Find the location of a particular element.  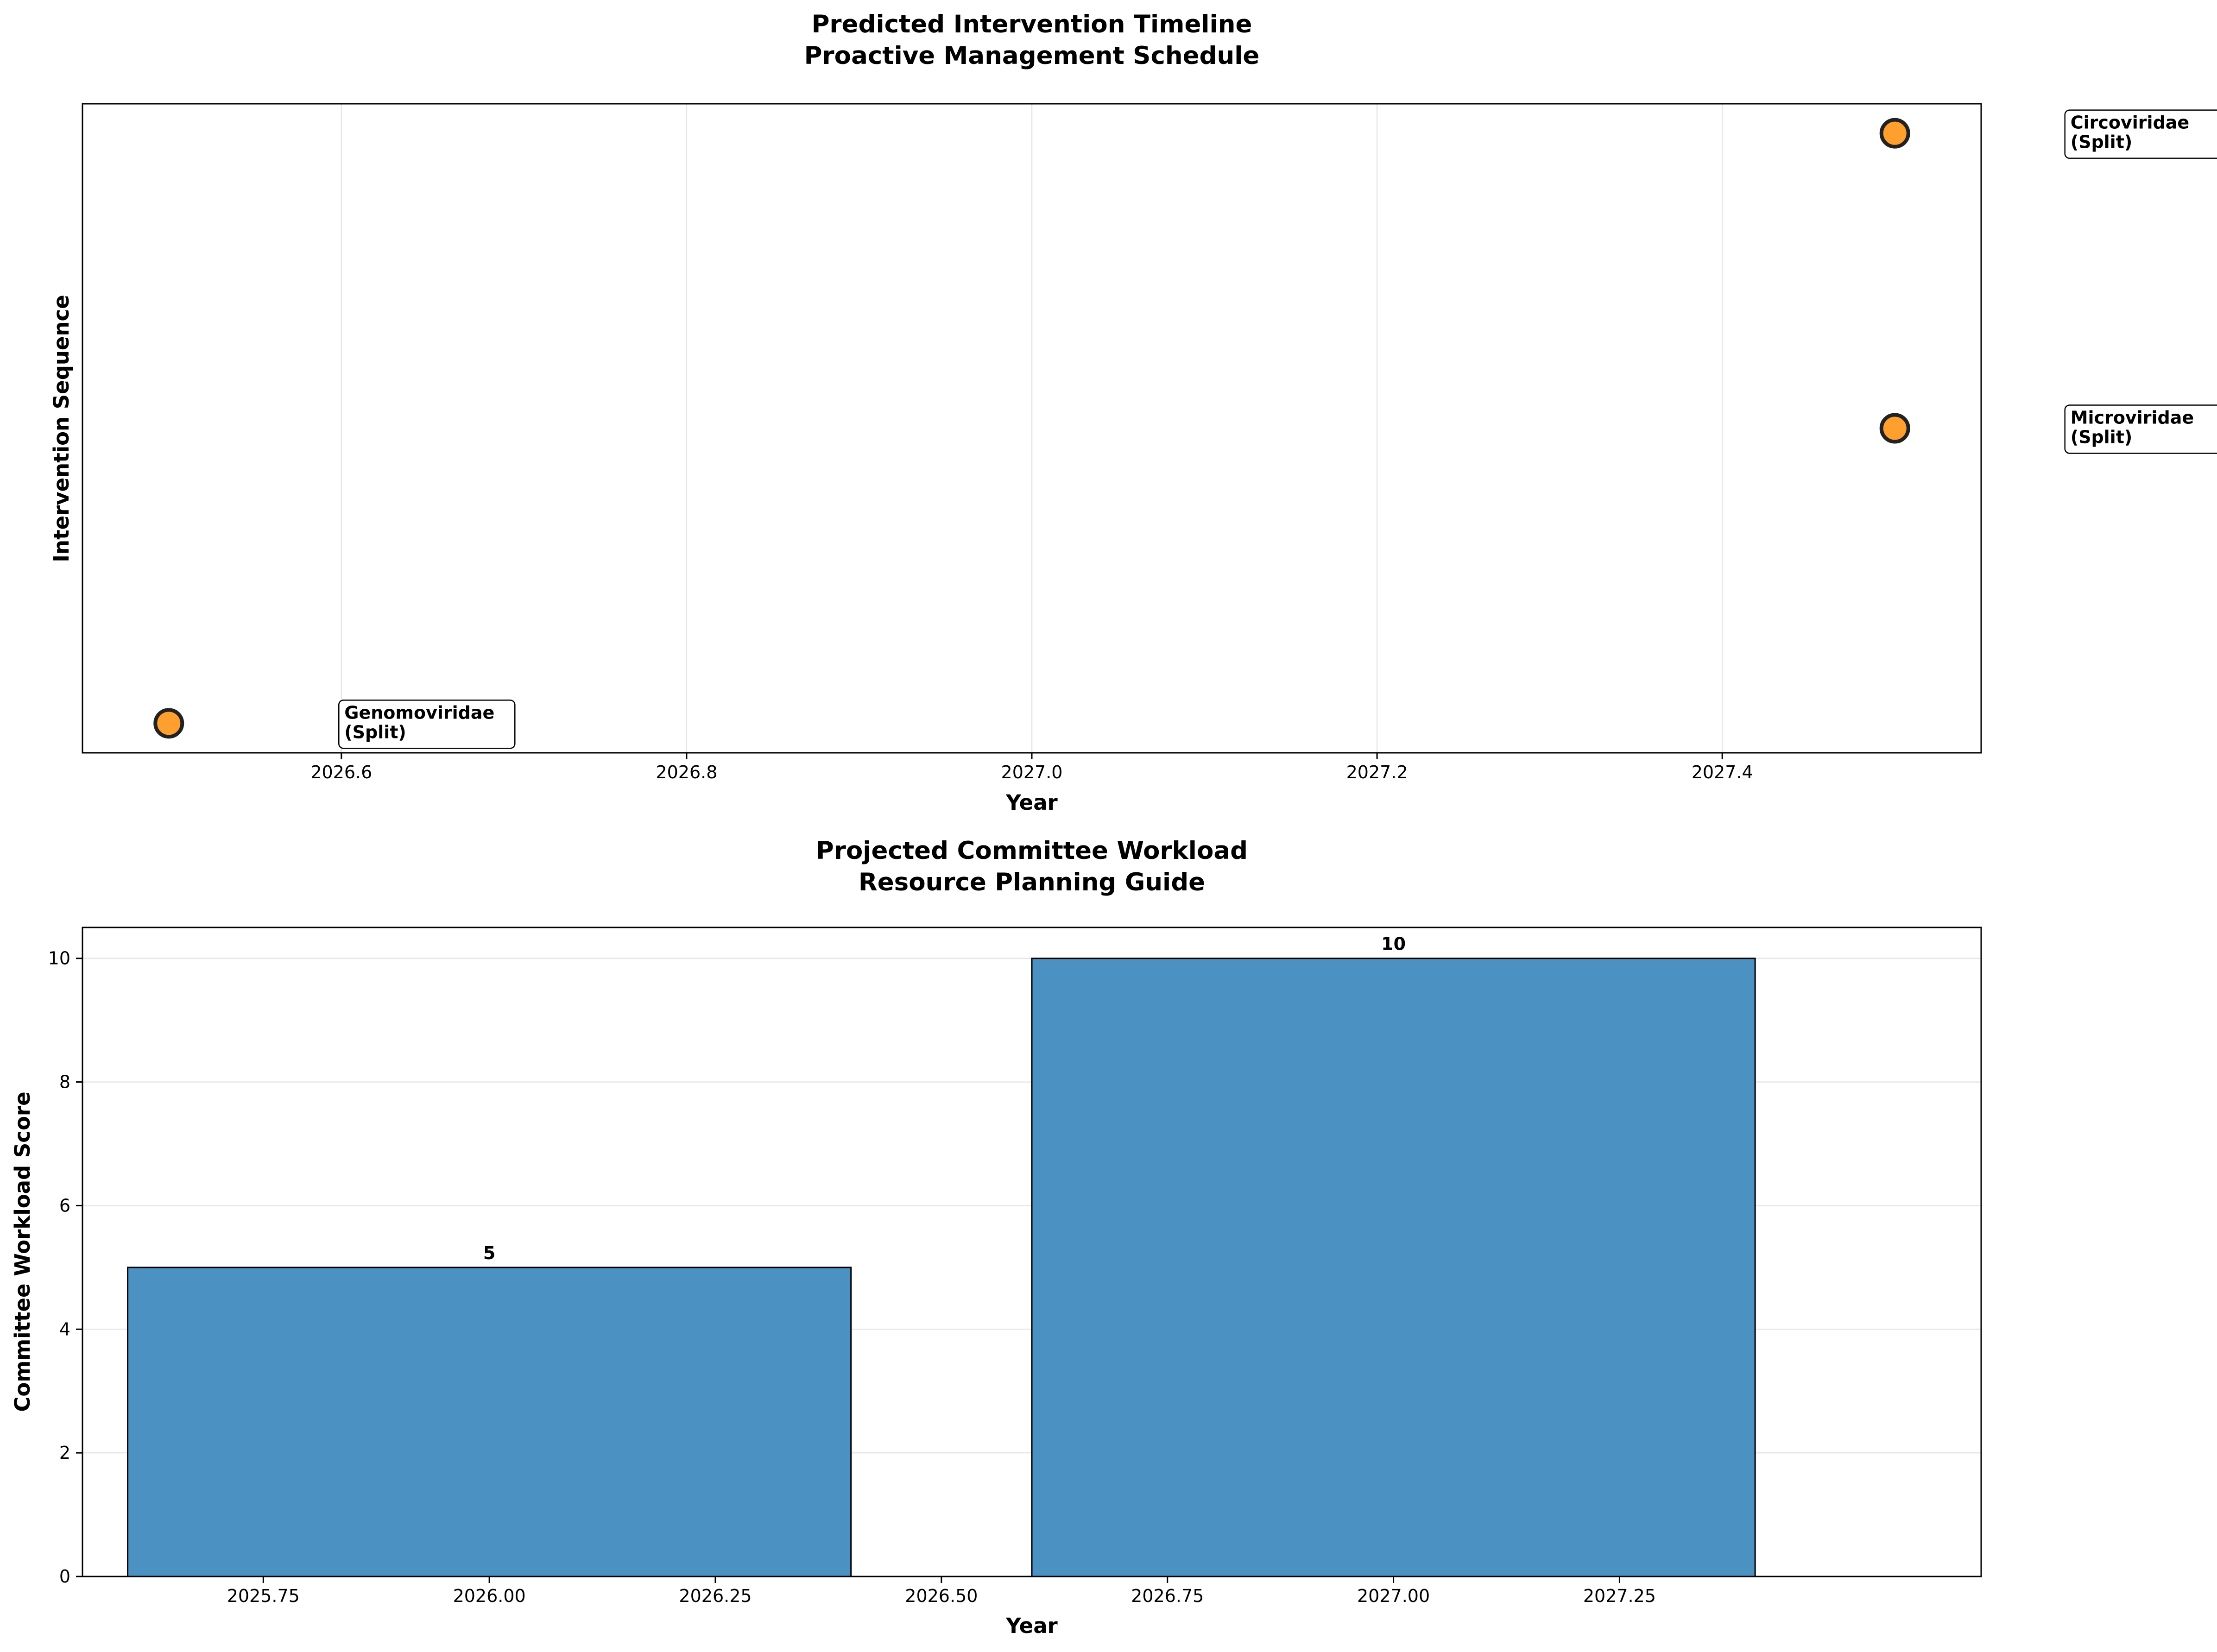

timeline-x-tick-label: 2027.2 is located at coordinates (1377, 772).